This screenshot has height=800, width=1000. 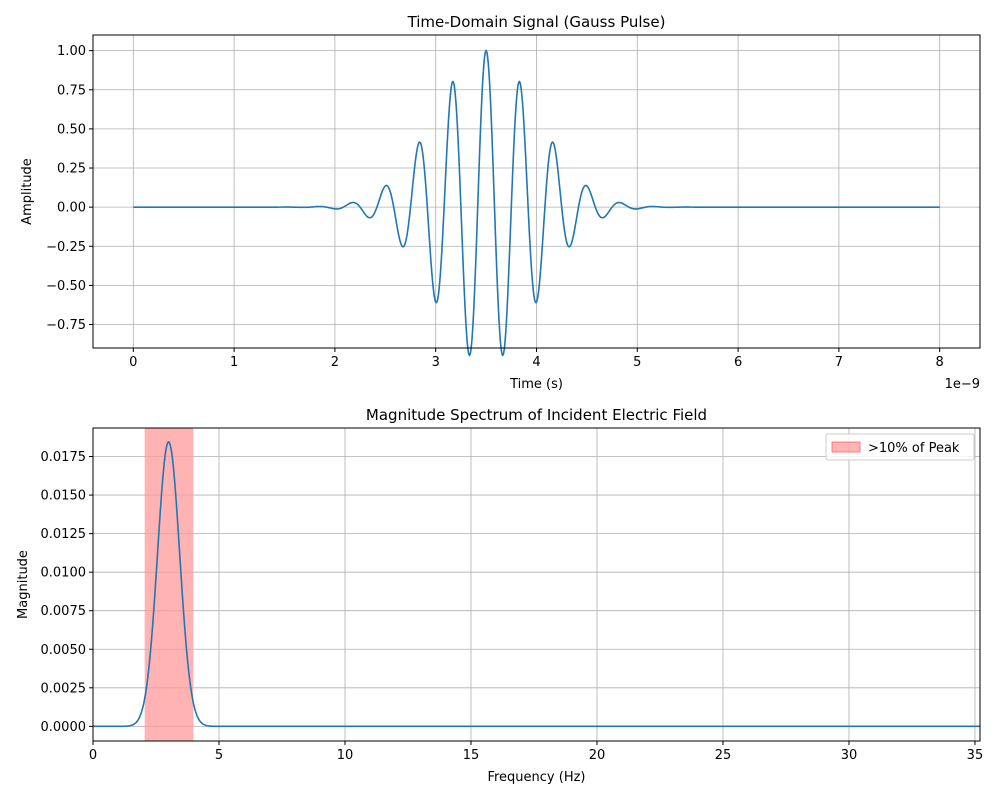 What do you see at coordinates (471, 755) in the screenshot?
I see `spectrum-x-tick-label: 15` at bounding box center [471, 755].